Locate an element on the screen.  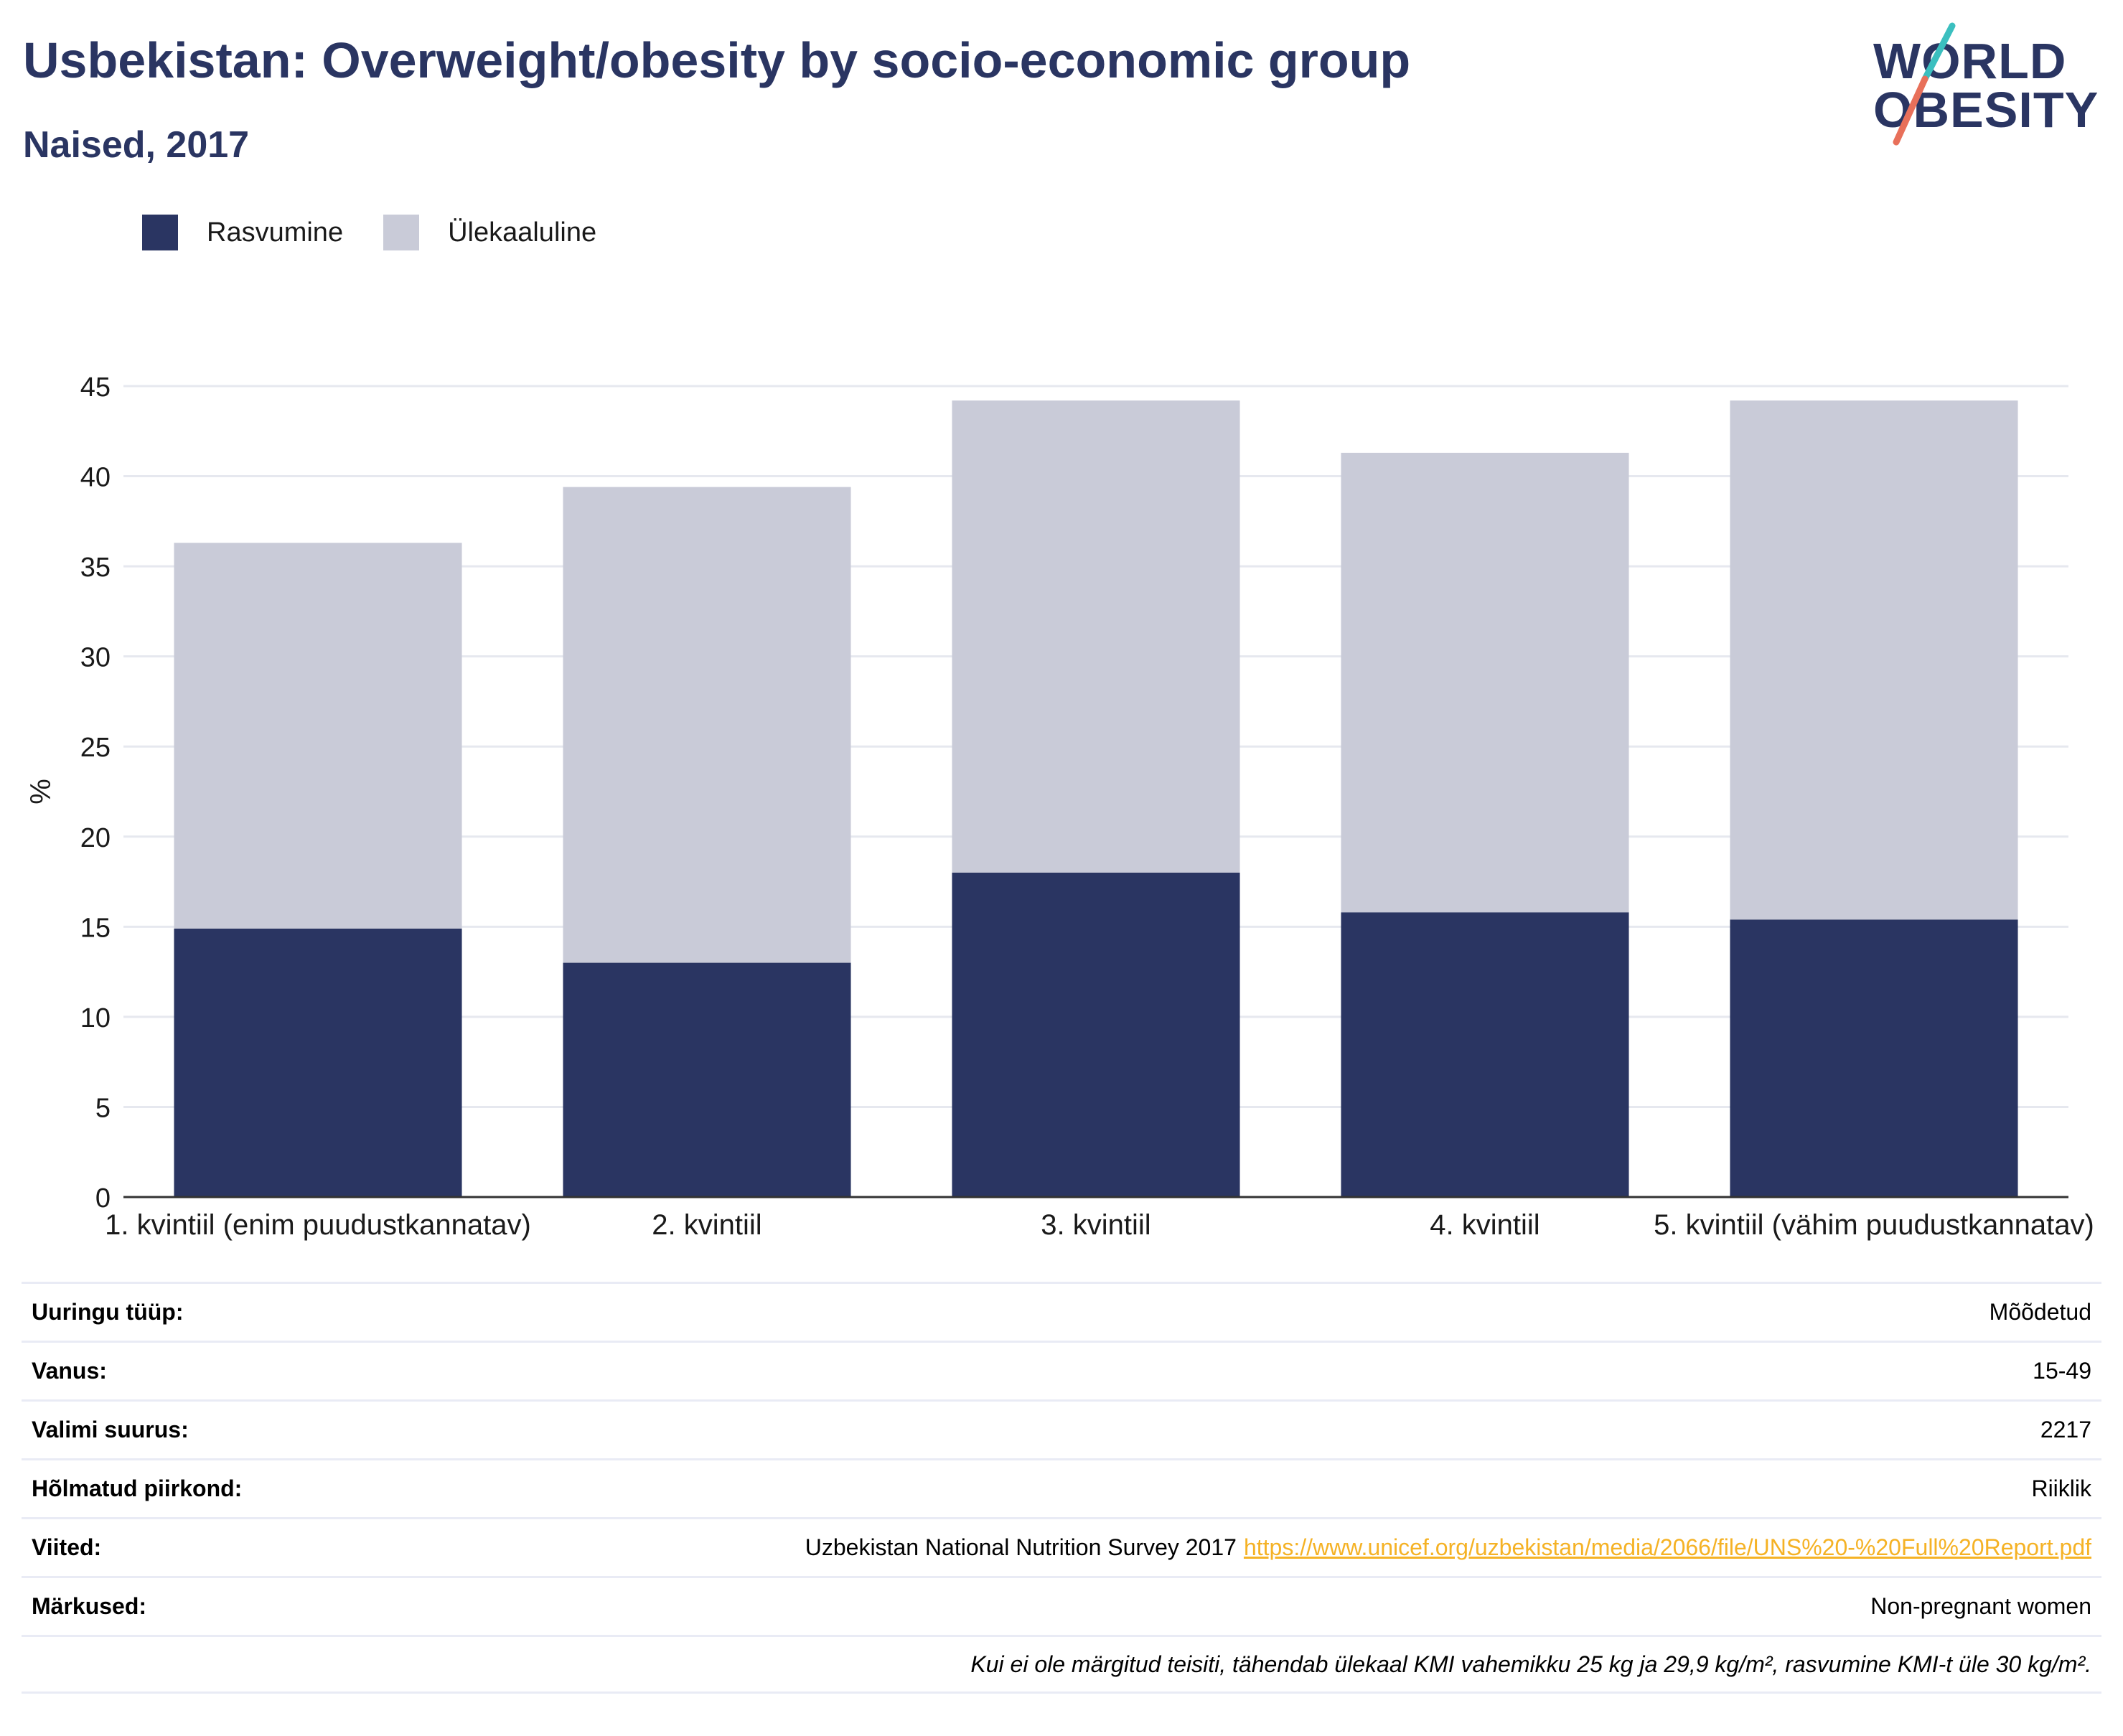
y-tick-label: 0 is located at coordinates (103, 1198).